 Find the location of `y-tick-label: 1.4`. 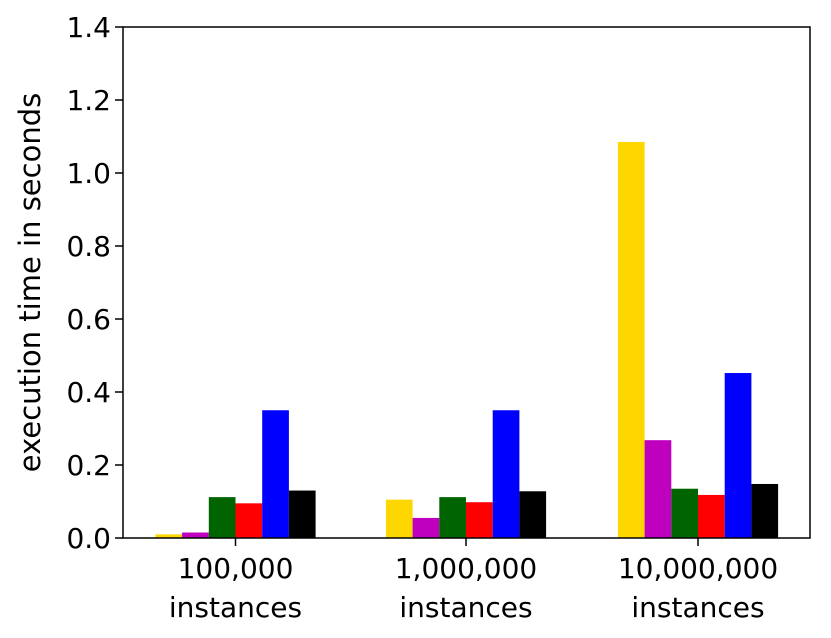

y-tick-label: 1.4 is located at coordinates (88, 27).